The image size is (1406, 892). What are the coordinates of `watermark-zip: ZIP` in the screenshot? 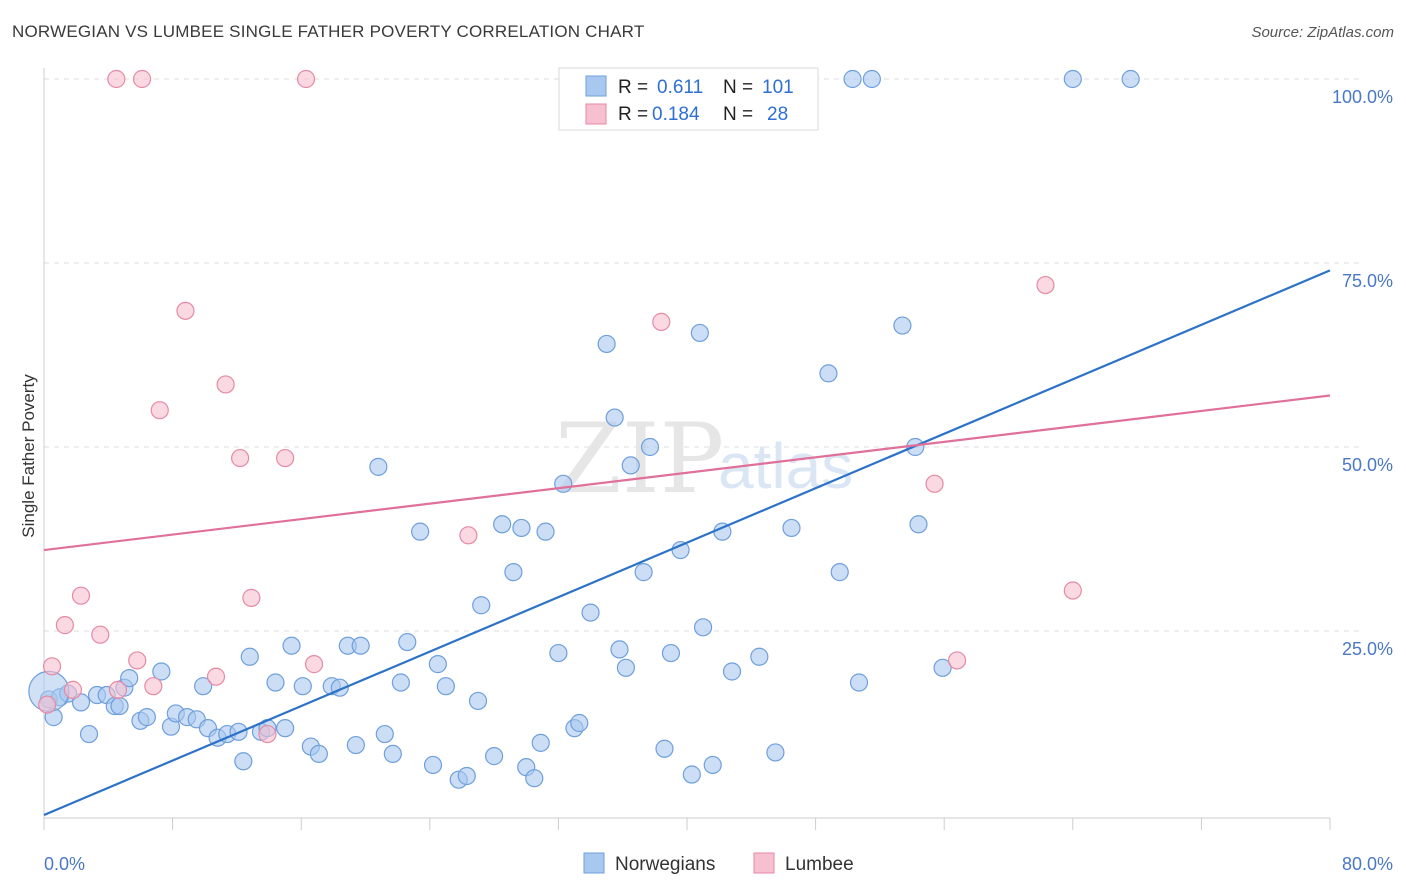 It's located at (639, 459).